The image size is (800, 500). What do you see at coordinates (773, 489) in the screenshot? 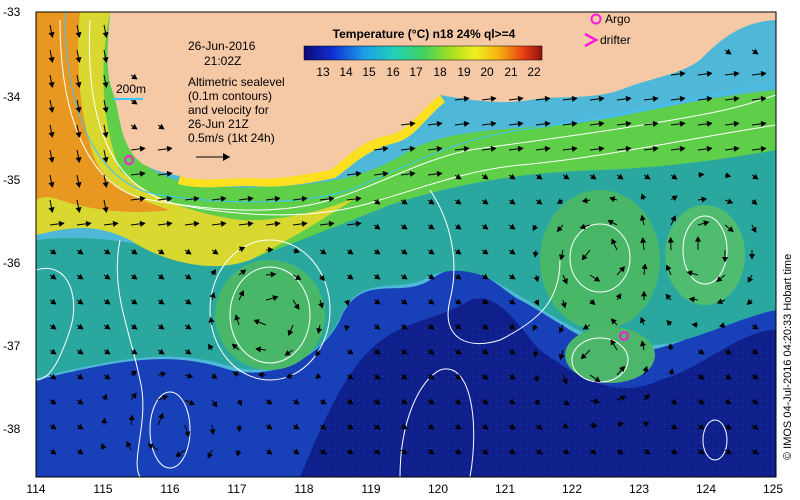
I see `x-tick: 125` at bounding box center [773, 489].